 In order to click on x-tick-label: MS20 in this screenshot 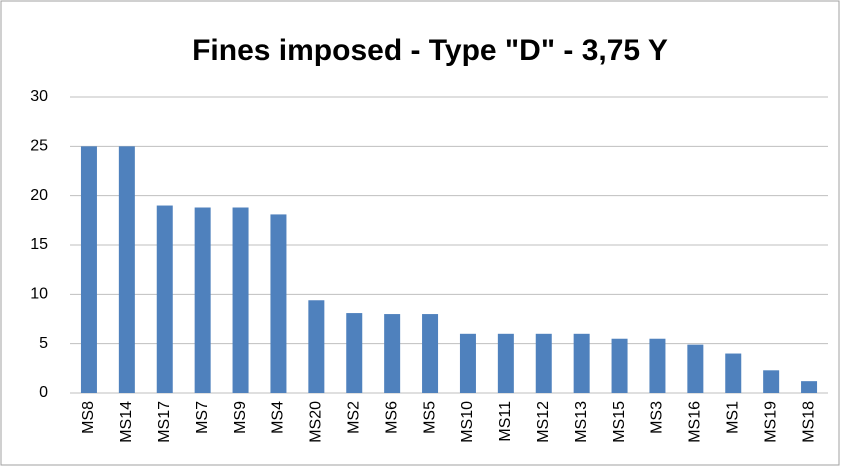, I will do `click(316, 422)`.